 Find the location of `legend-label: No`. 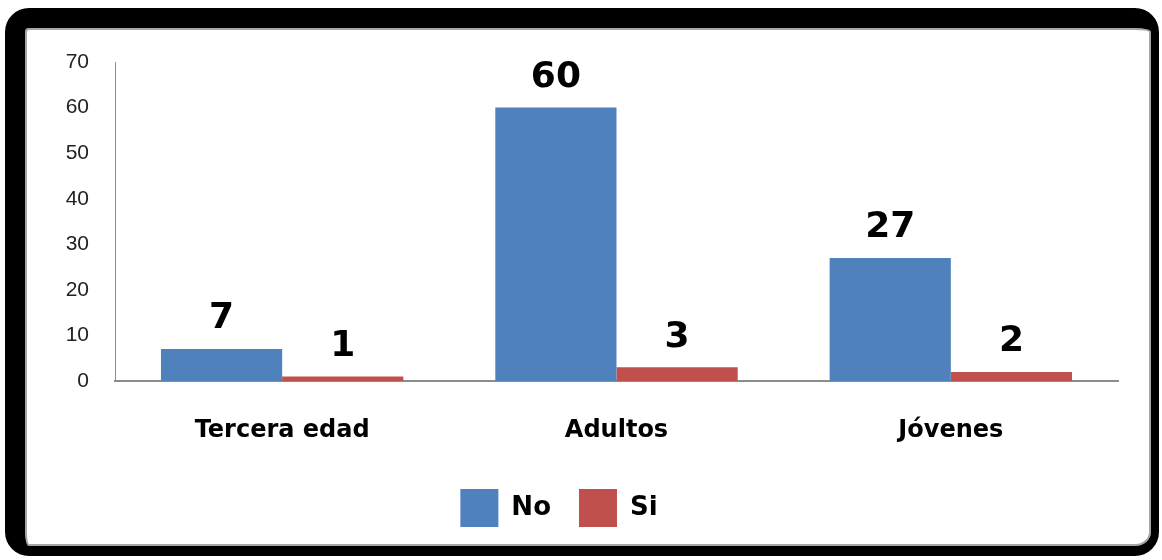

legend-label: No is located at coordinates (531, 505).